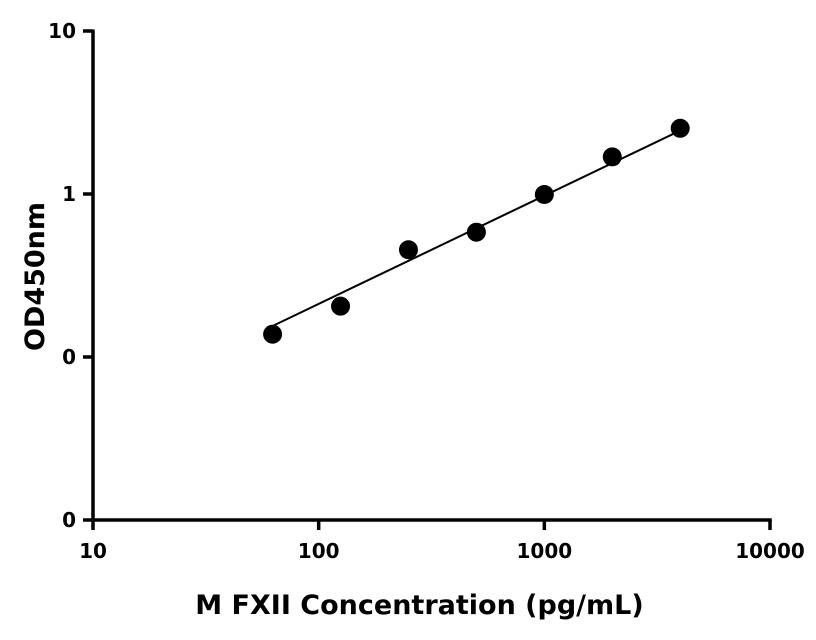 The image size is (816, 640). What do you see at coordinates (442, 541) in the screenshot?
I see `x-axis-ticks: 10 100 1000 10000` at bounding box center [442, 541].